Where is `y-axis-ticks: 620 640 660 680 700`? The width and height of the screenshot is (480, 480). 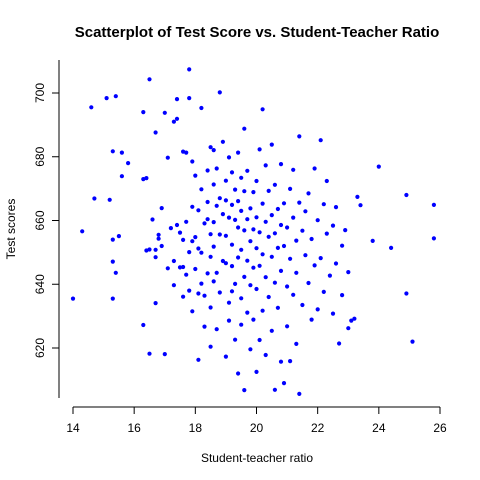 y-axis-ticks: 620 640 660 680 700 is located at coordinates (46, 220).